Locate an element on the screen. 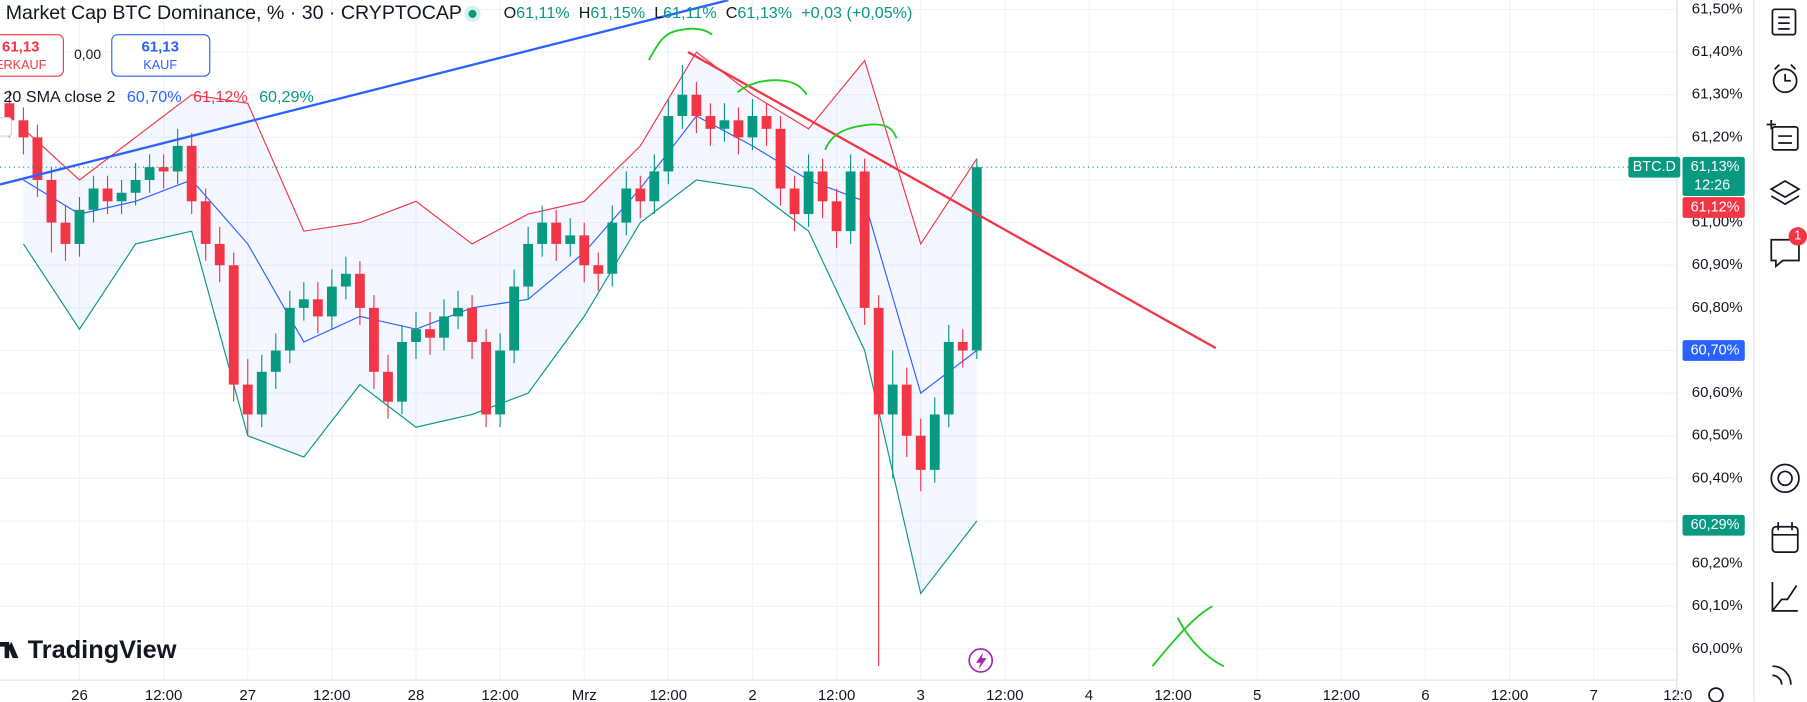 The width and height of the screenshot is (1807, 702). buy-button is located at coordinates (161, 55).